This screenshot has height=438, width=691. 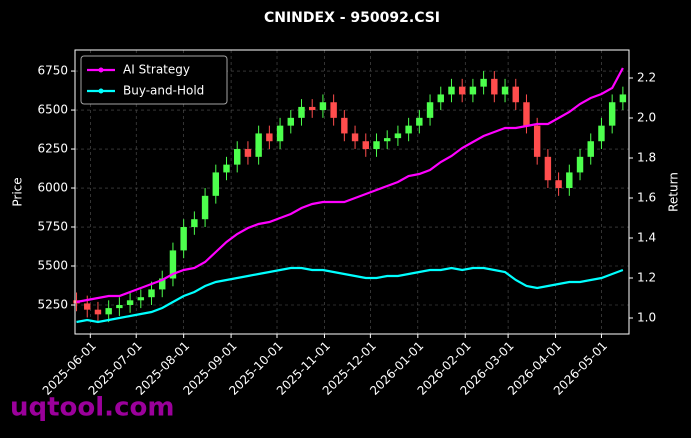 I want to click on y2-tick-label: 1.6, so click(x=646, y=198).